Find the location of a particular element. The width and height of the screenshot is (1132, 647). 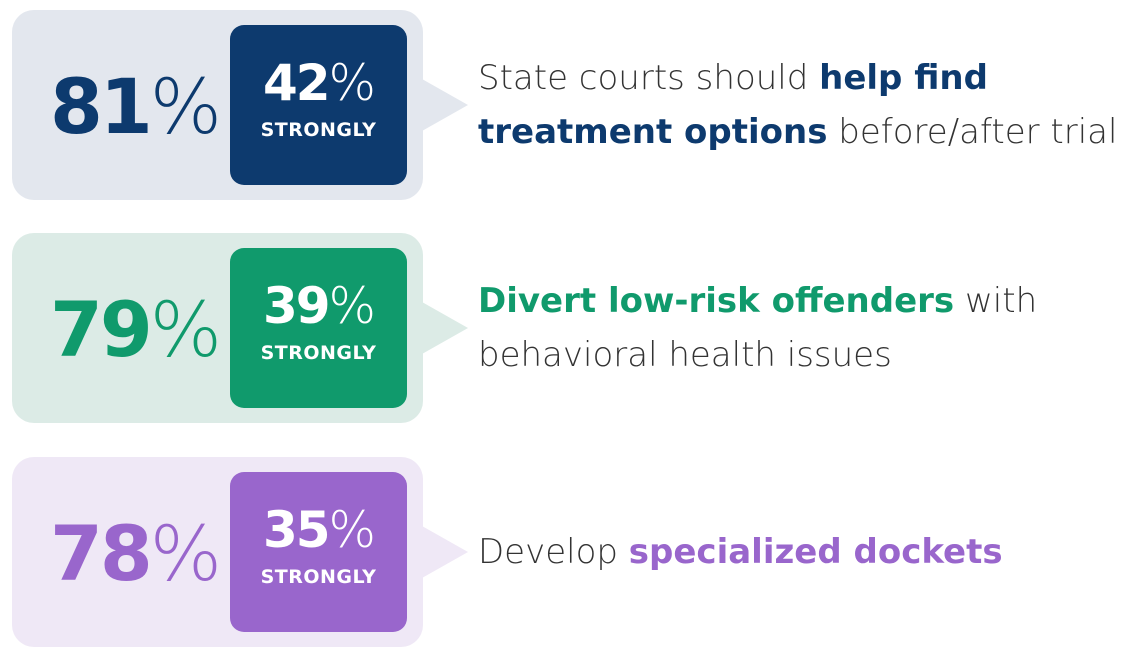

description-line: treatment options before/after trial is located at coordinates (797, 132).